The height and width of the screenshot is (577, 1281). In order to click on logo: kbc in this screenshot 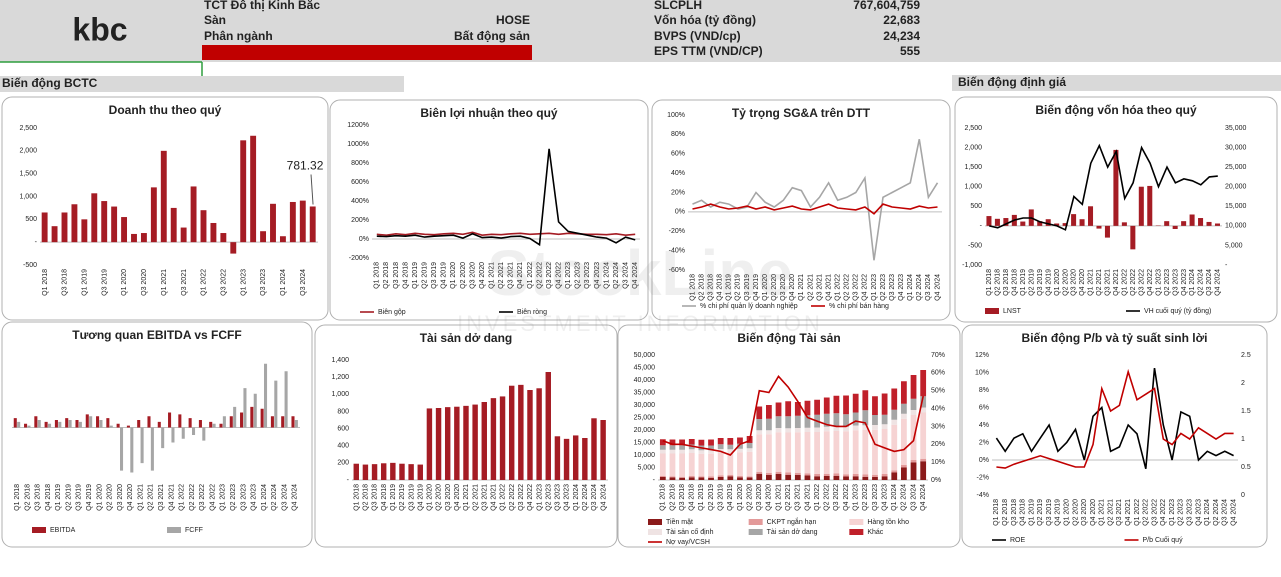, I will do `click(99, 29)`.